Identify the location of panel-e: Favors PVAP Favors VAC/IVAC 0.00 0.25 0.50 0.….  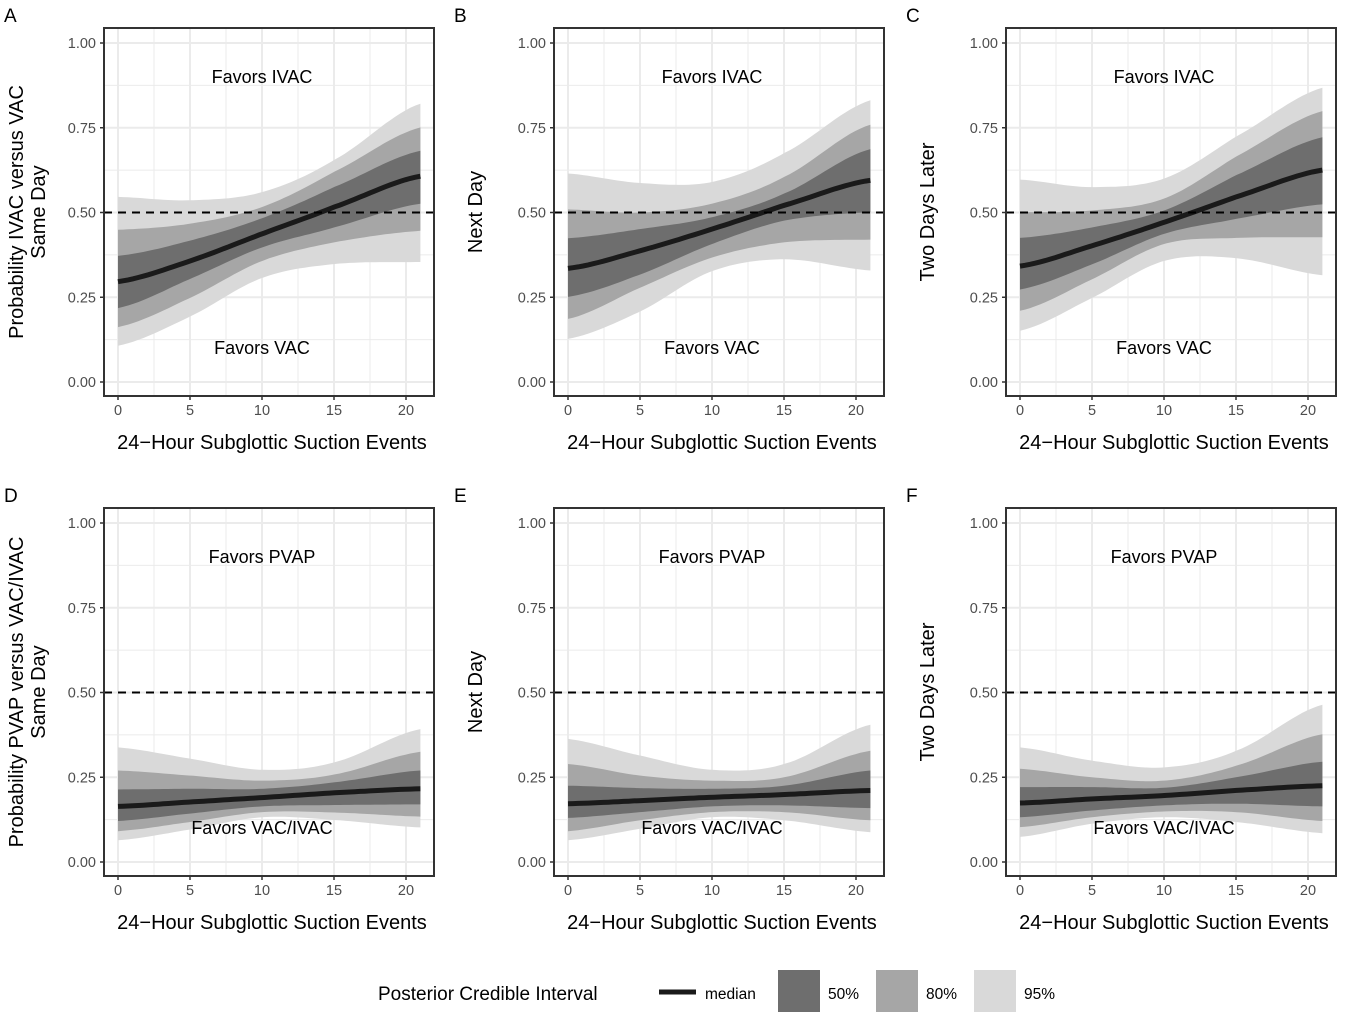
(669, 710).